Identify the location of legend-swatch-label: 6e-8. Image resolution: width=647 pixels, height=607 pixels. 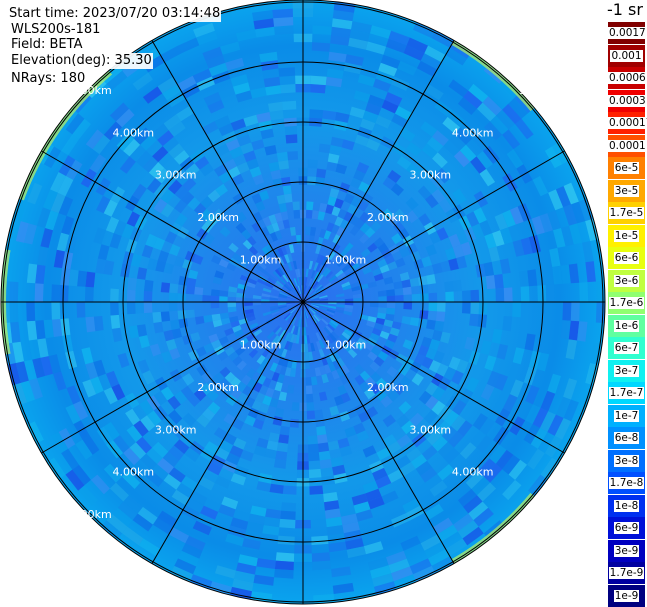
(626, 438).